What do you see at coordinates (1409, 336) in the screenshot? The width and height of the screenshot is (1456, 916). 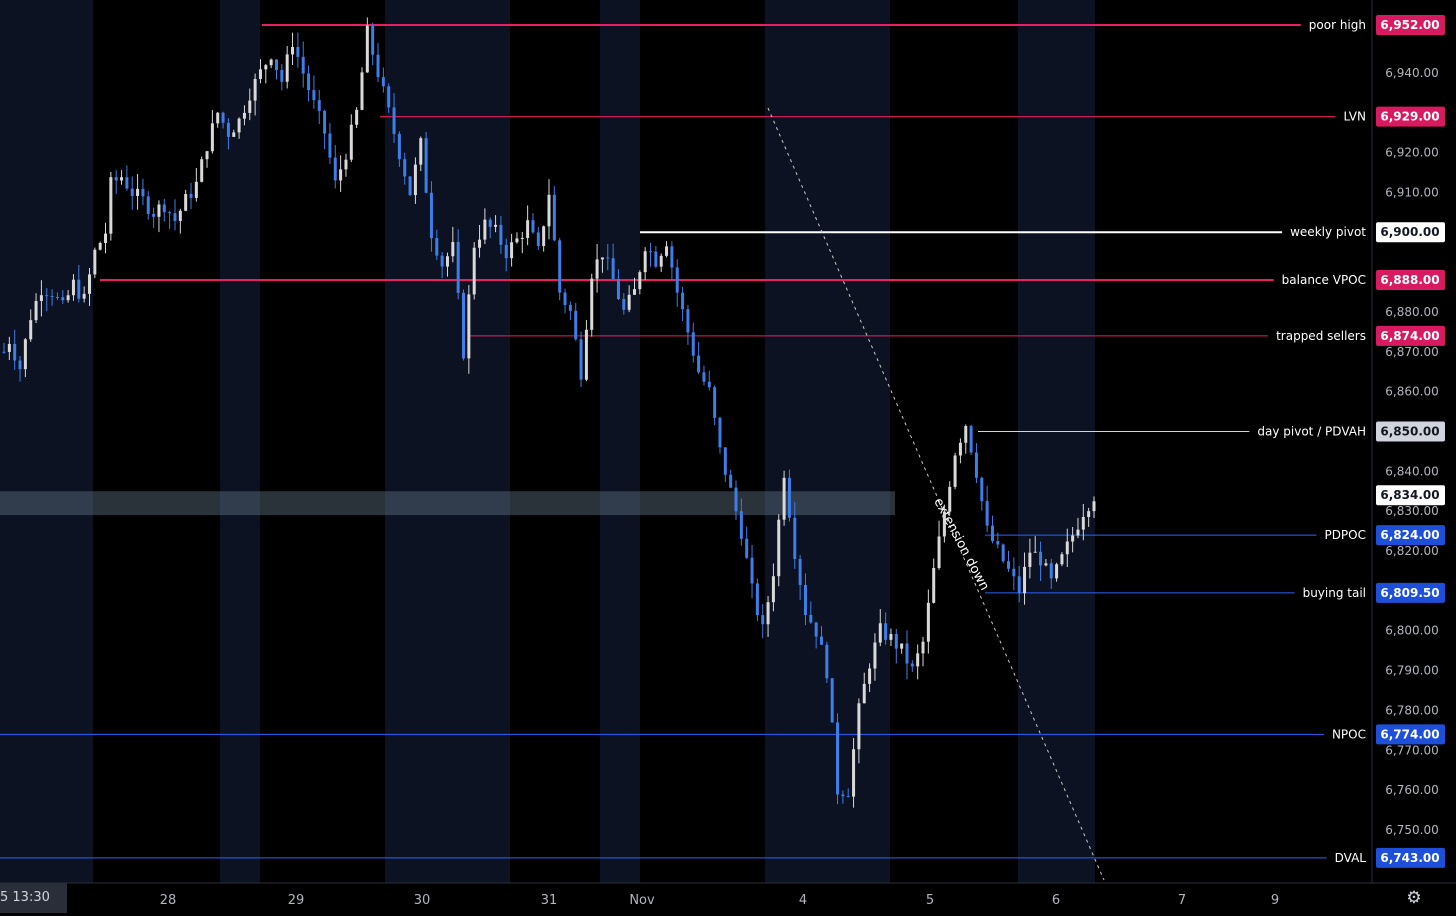 I see `level-price-label: 6,874.00` at bounding box center [1409, 336].